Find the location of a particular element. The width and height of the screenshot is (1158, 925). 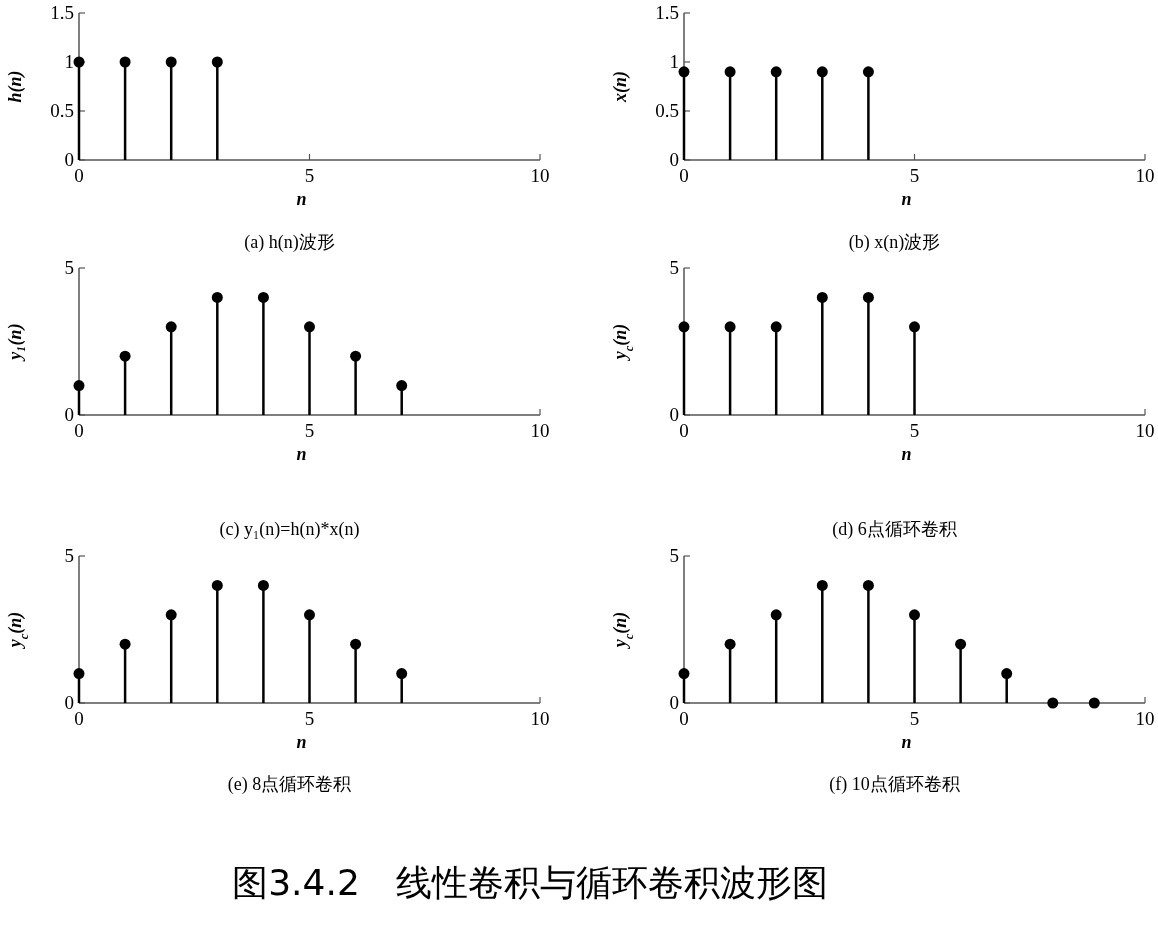

text: (a) h(n)波形 is located at coordinates (289, 242).